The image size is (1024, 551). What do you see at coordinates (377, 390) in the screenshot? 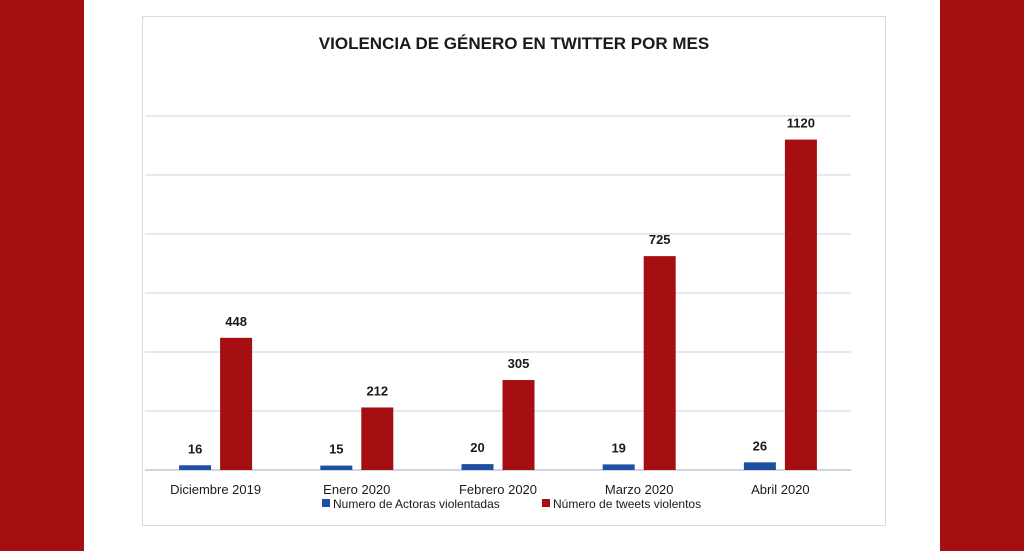
I see `data-label-tweets-1: 212` at bounding box center [377, 390].